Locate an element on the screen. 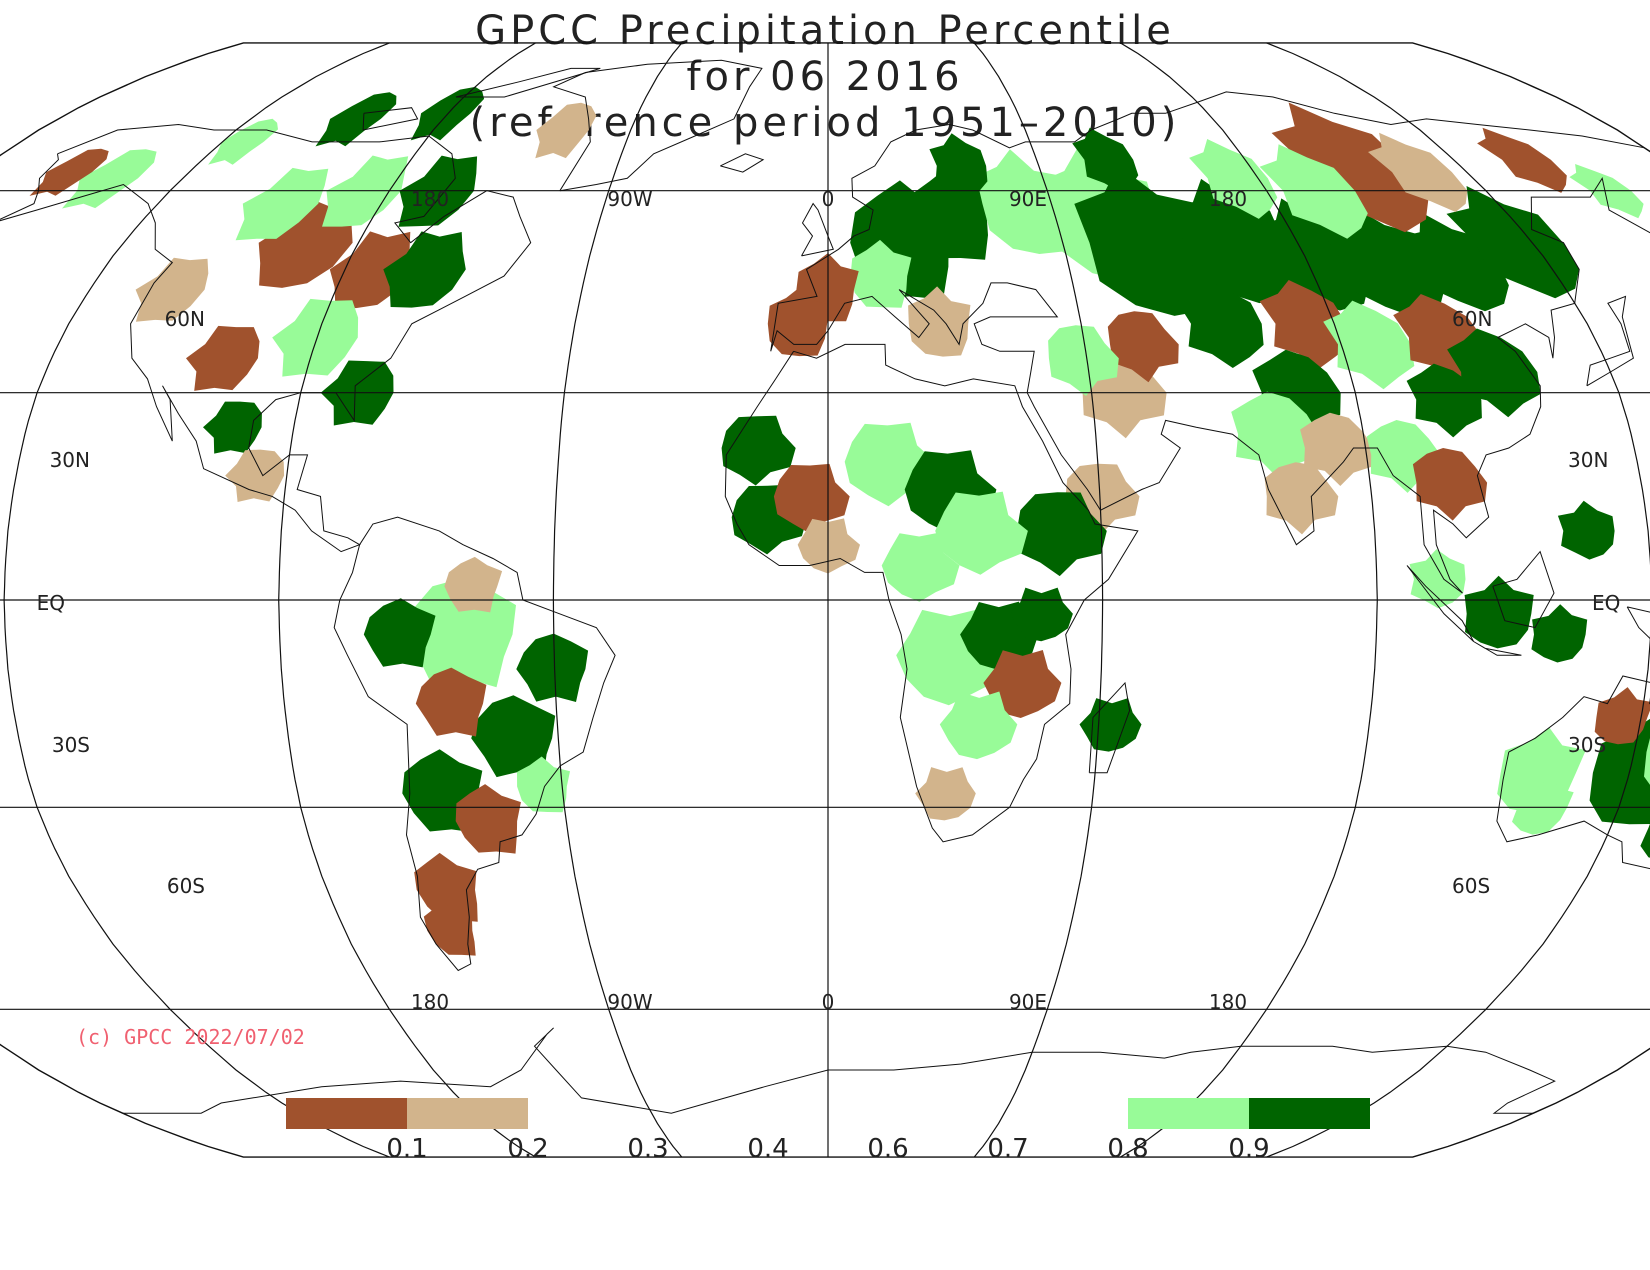 The width and height of the screenshot is (1650, 1270). title-line-2: for 06 2016 is located at coordinates (825, 77).